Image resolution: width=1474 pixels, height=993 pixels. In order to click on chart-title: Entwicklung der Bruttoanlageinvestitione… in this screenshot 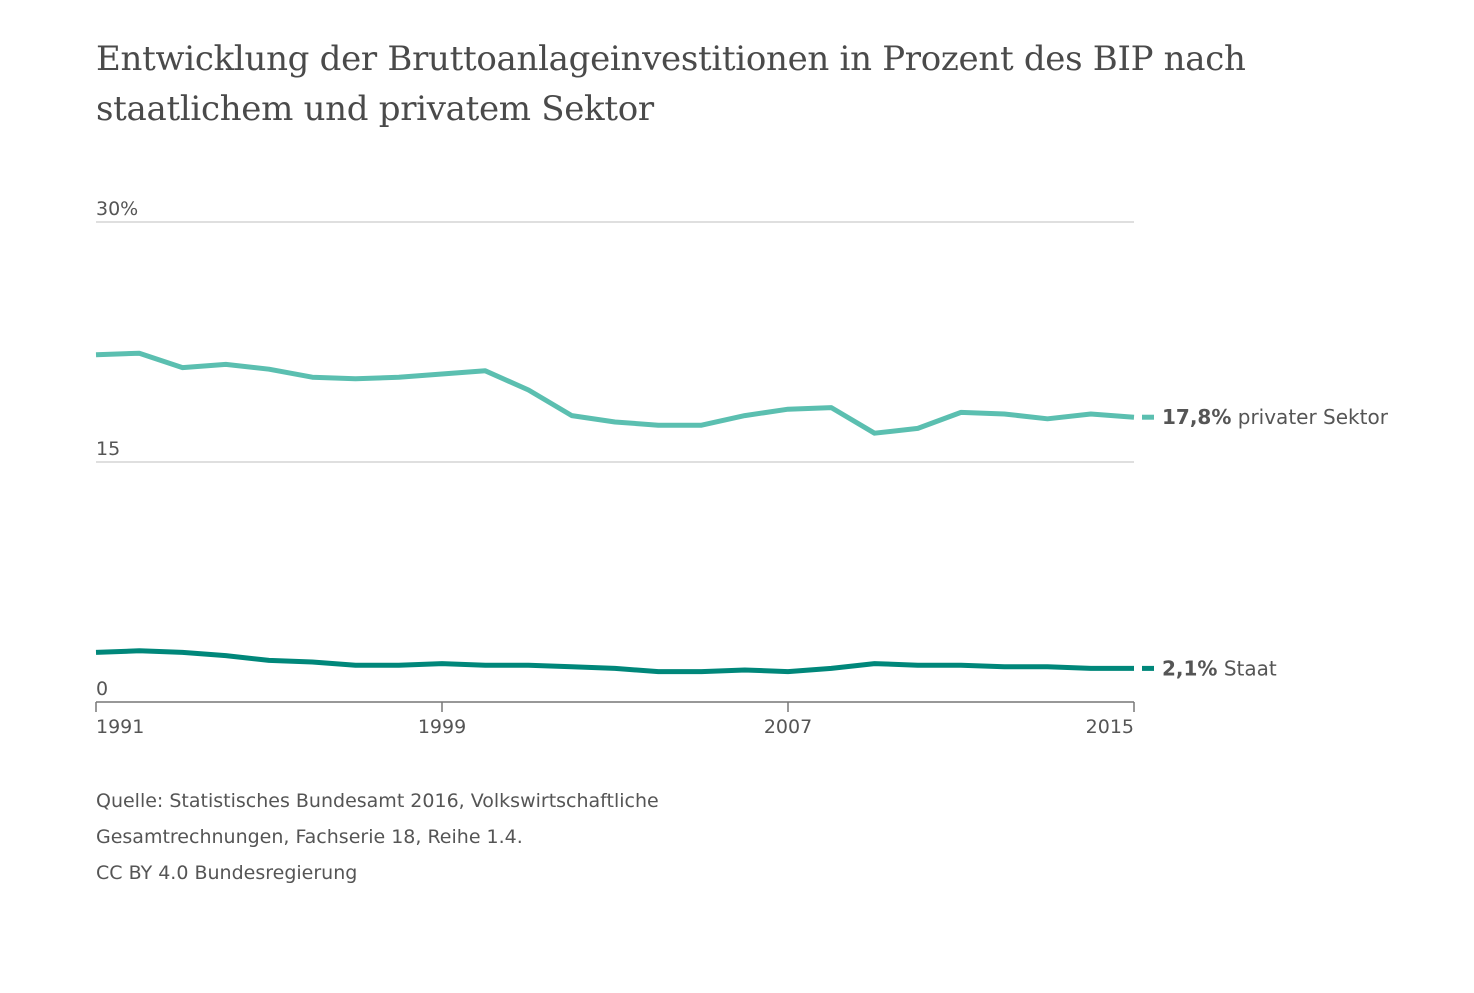, I will do `click(671, 84)`.